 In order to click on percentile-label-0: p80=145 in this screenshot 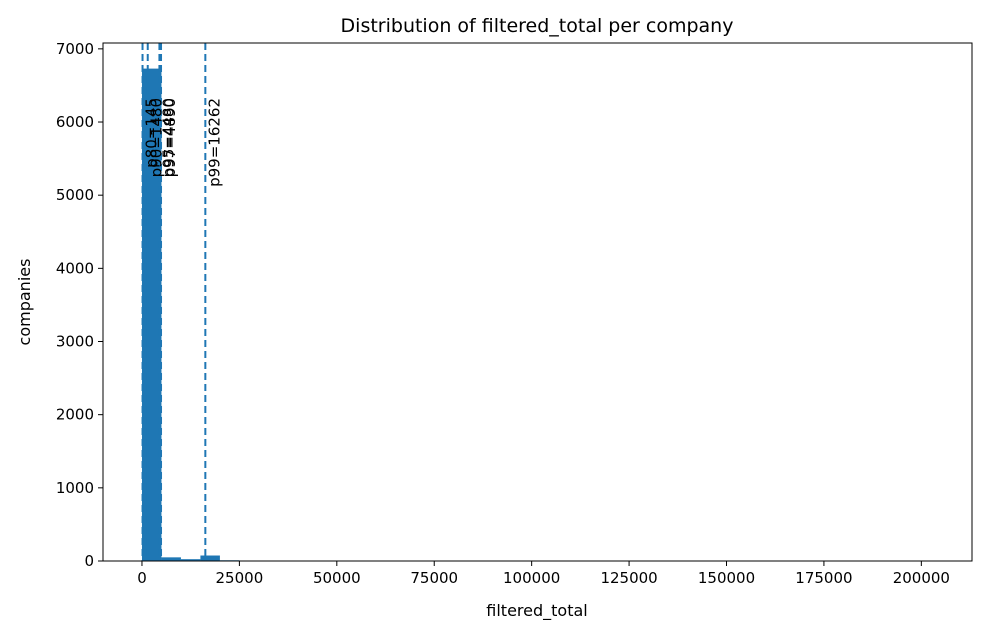, I will do `click(152, 133)`.